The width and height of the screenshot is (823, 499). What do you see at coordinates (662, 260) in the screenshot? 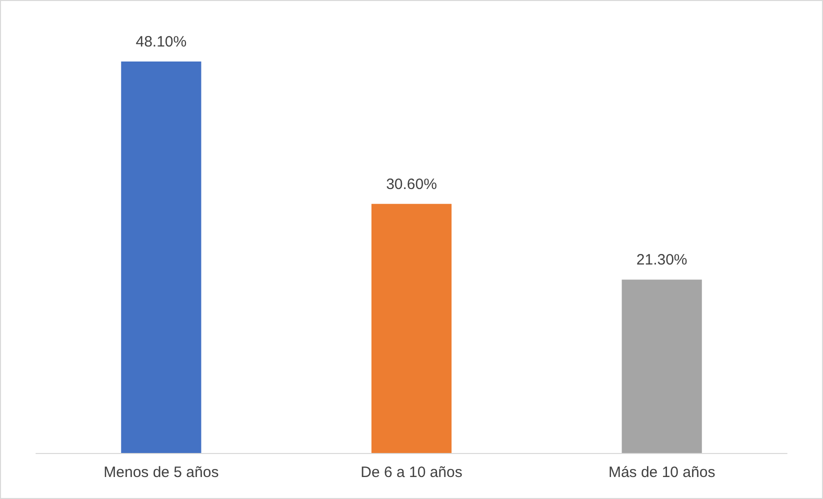
I see `data-label: 21.30%` at bounding box center [662, 260].